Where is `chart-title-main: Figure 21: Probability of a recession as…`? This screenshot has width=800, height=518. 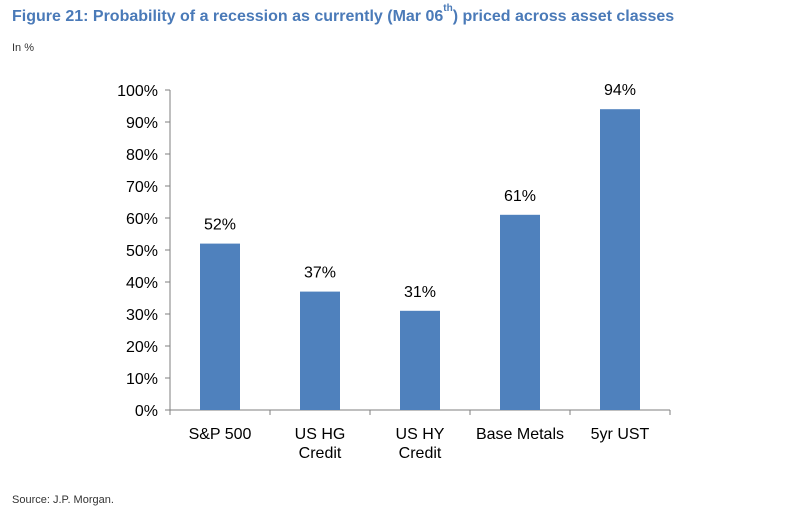 chart-title-main: Figure 21: Probability of a recession as… is located at coordinates (228, 16).